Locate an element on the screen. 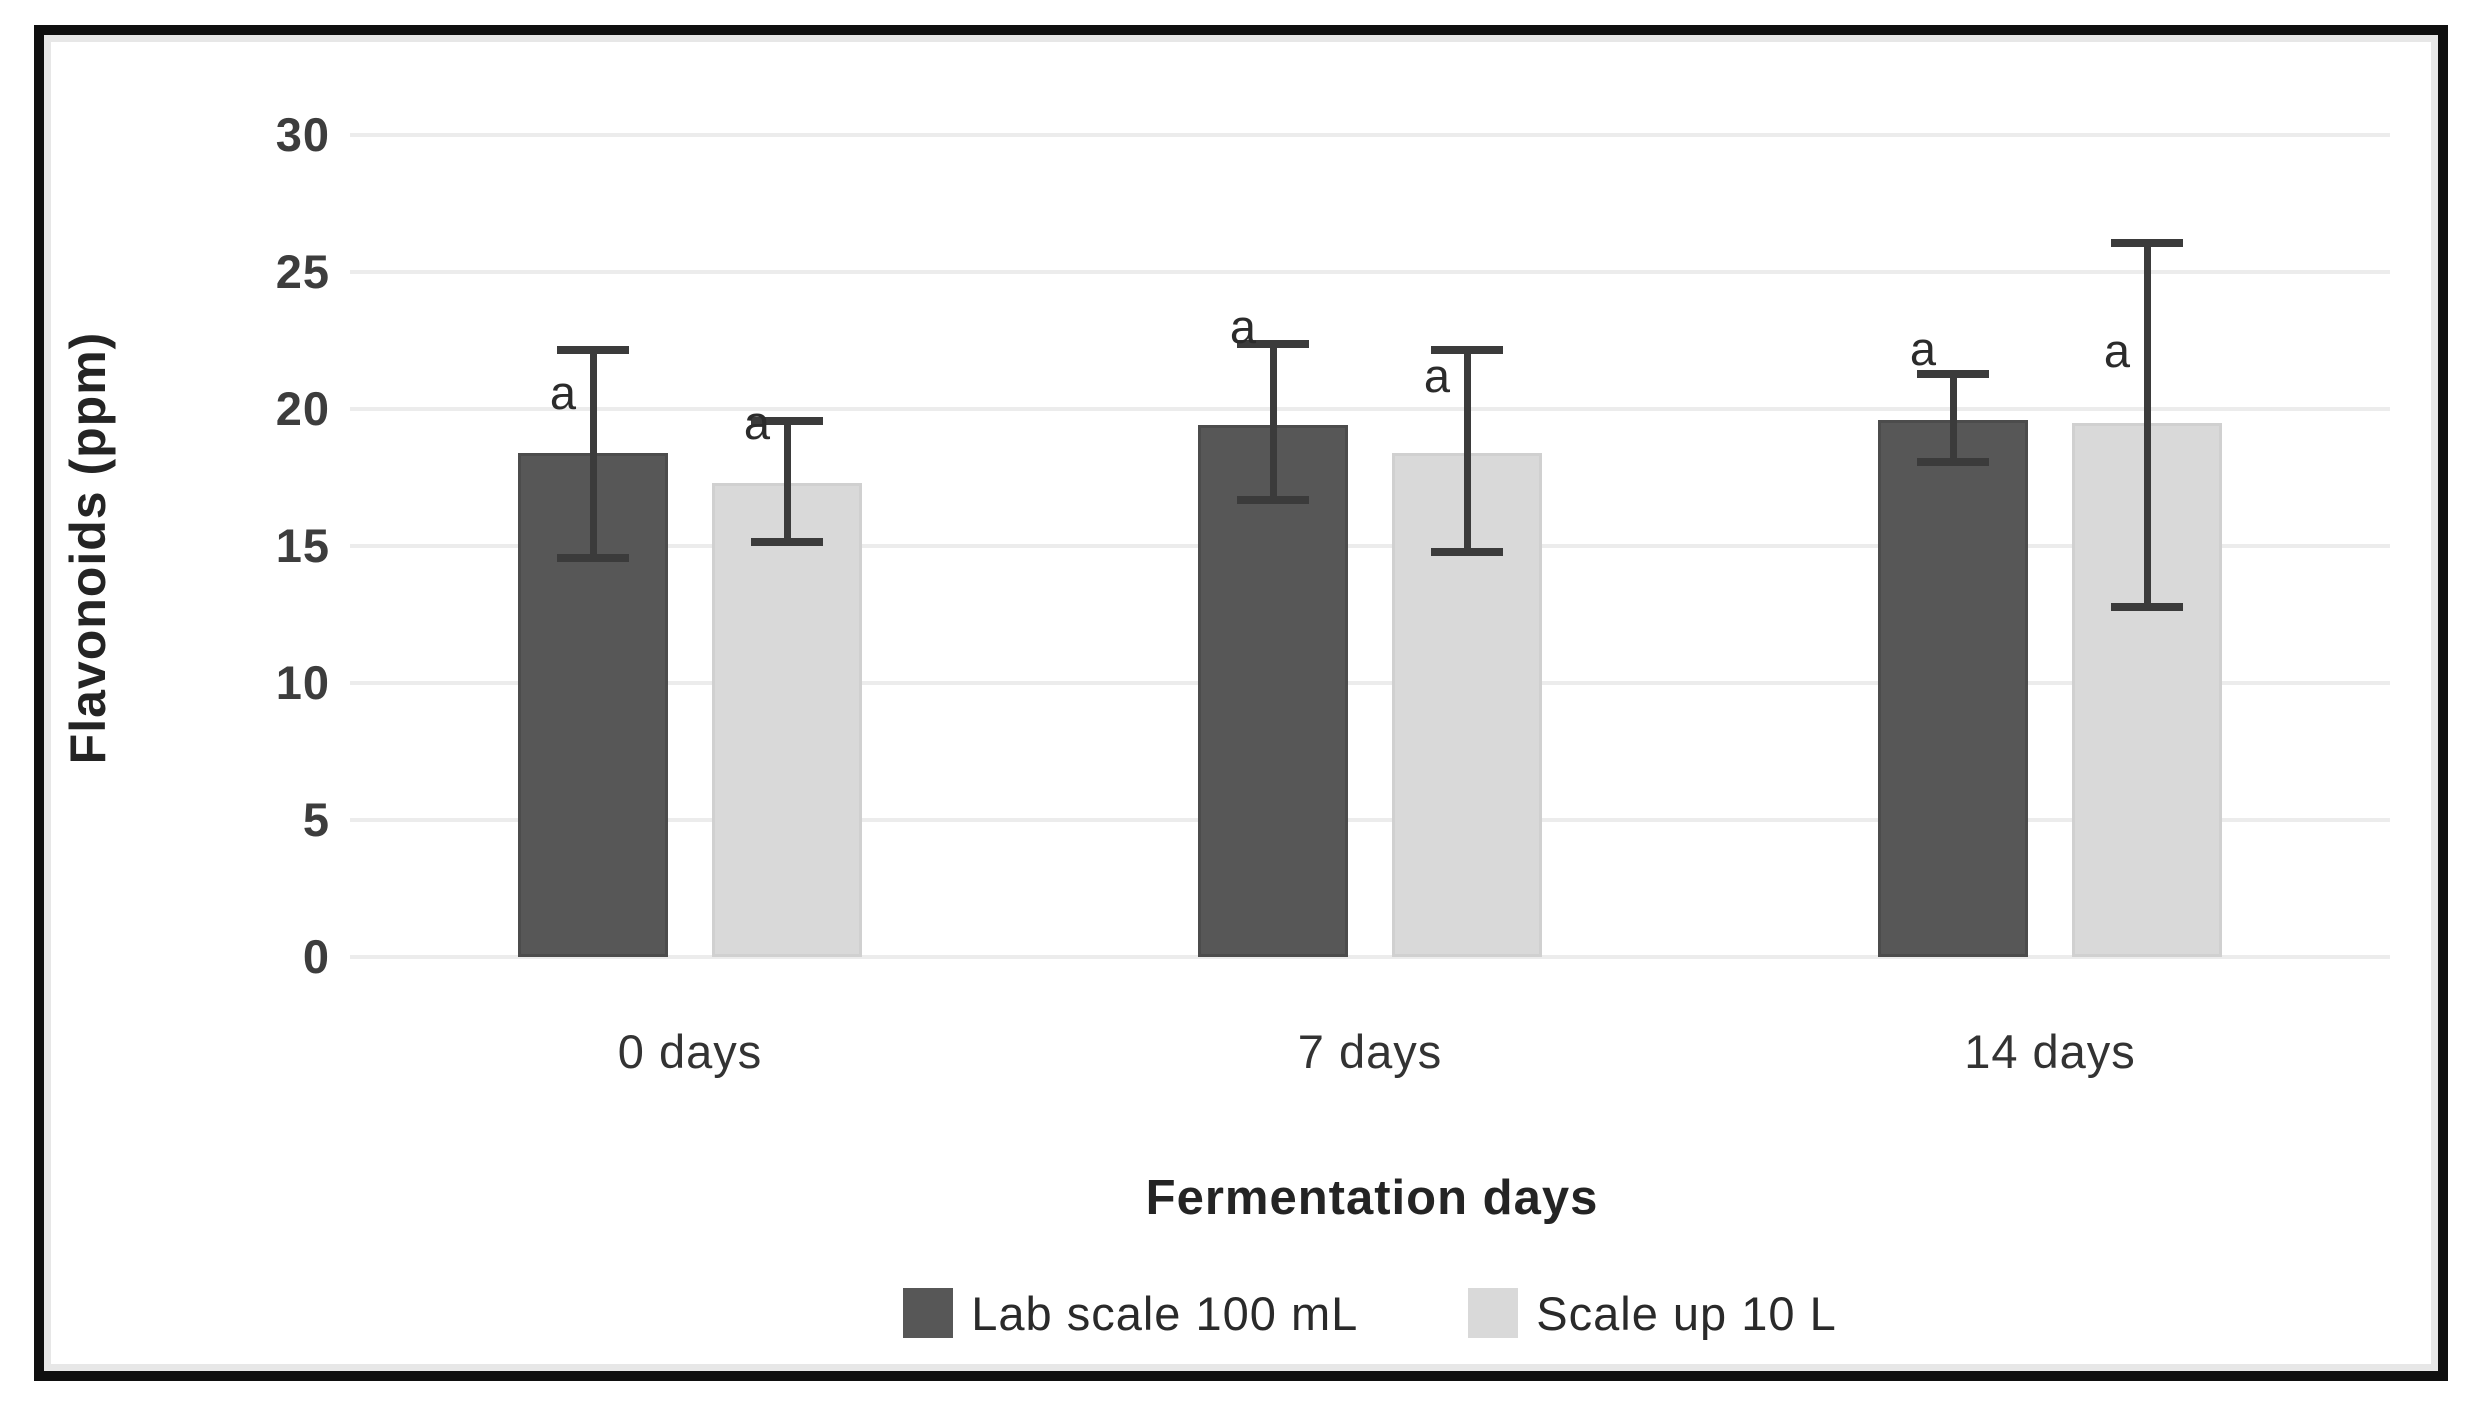  legend: Lab scale 100 mL Scale up 10 L is located at coordinates (1370, 1313).